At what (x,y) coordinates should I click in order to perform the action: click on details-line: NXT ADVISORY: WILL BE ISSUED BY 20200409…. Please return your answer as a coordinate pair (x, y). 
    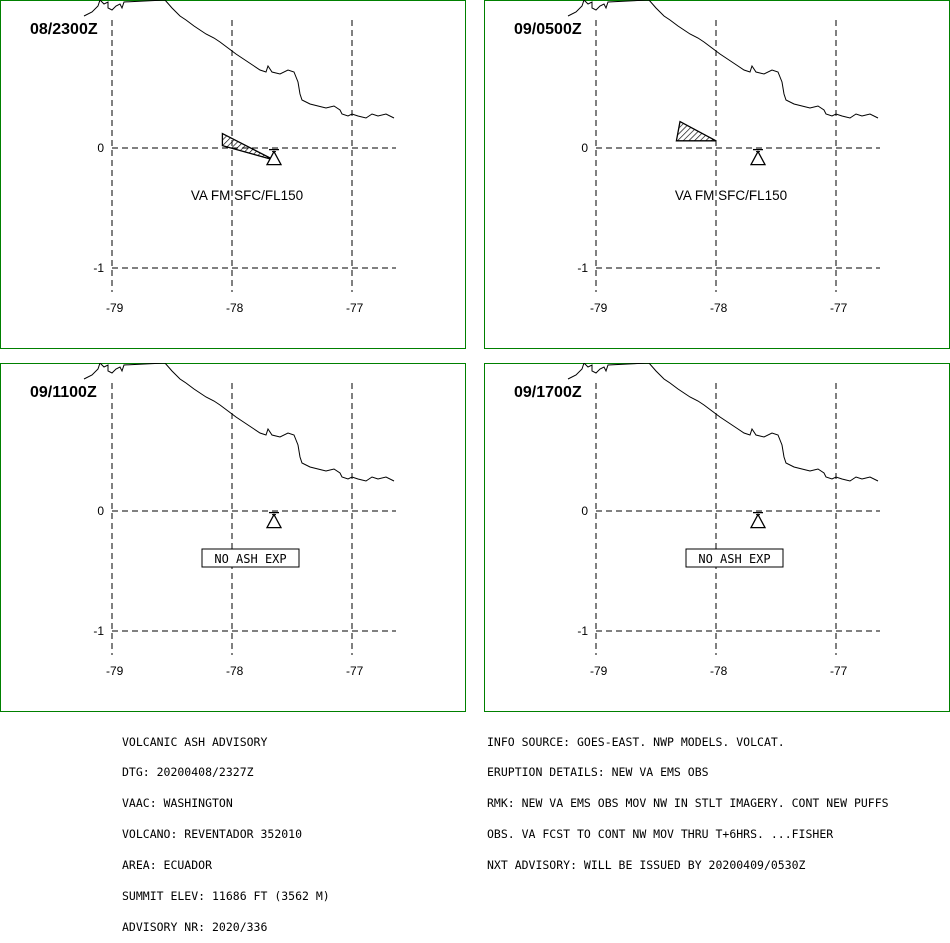
    Looking at the image, I should click on (646, 865).